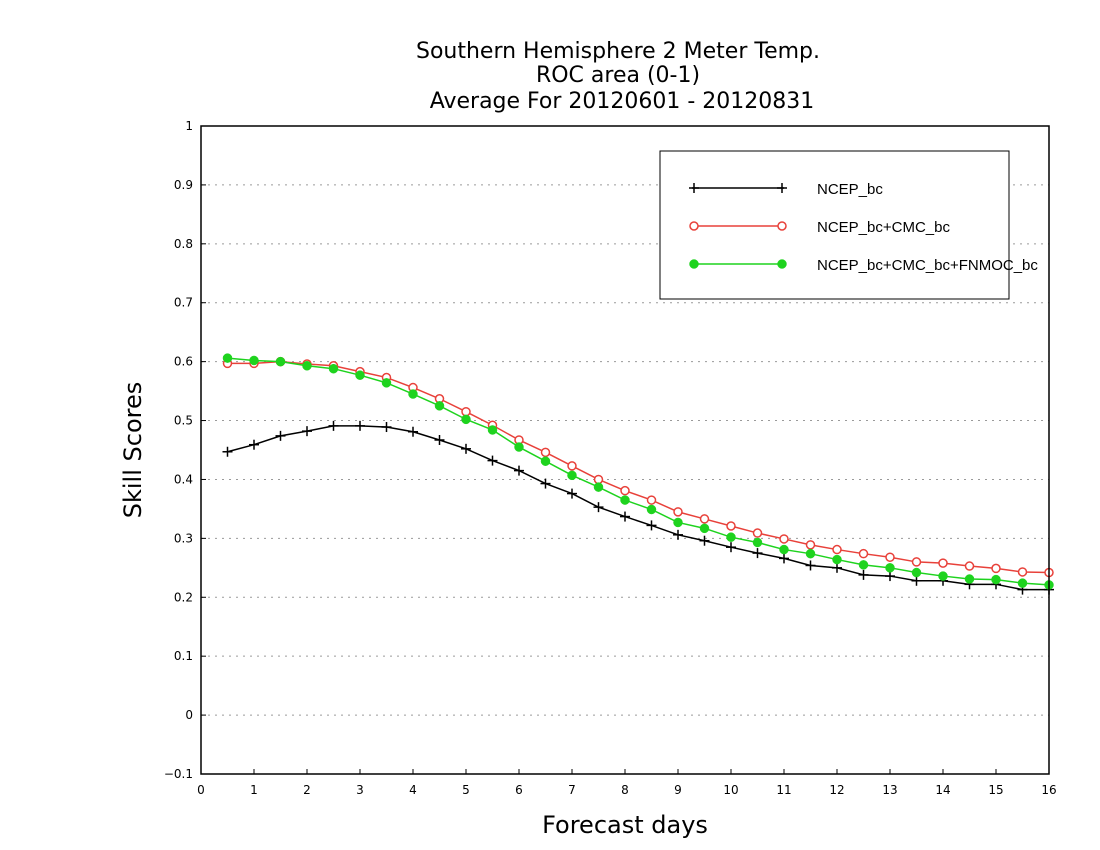 Image resolution: width=1100 pixels, height=850 pixels. Describe the element at coordinates (995, 790) in the screenshot. I see `x-tick-label: 15` at that location.